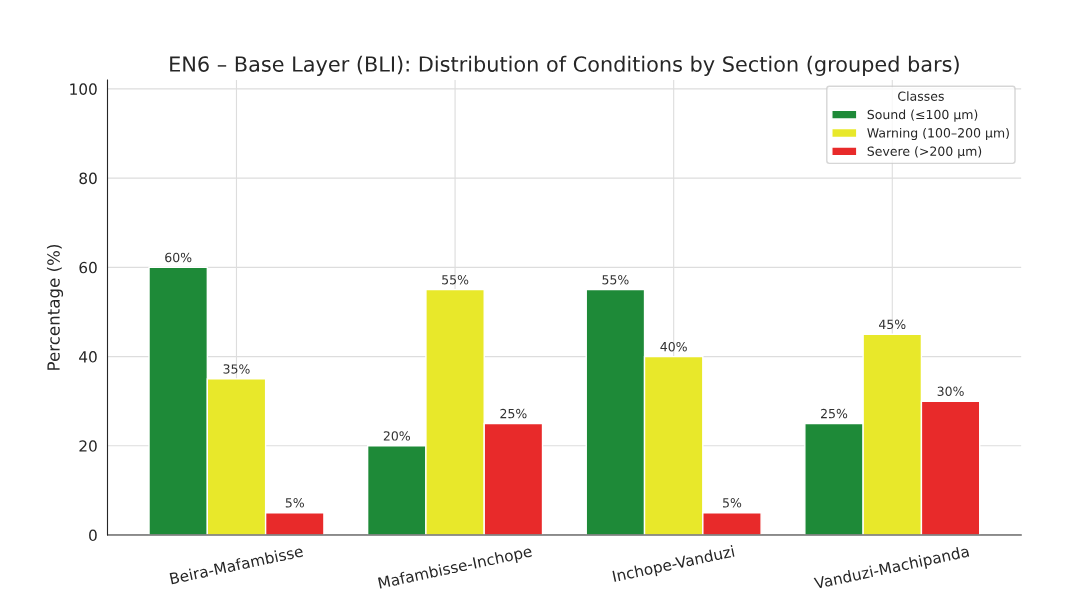 The image size is (1075, 615). What do you see at coordinates (88, 357) in the screenshot?
I see `y-tick-label: 40` at bounding box center [88, 357].